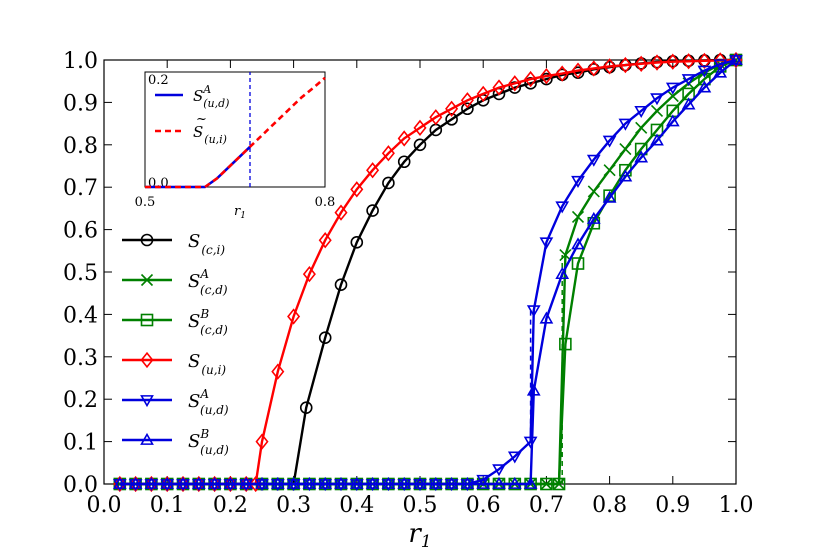 The height and width of the screenshot is (554, 830). I want to click on legend-label: S(u,i), so click(207, 364).